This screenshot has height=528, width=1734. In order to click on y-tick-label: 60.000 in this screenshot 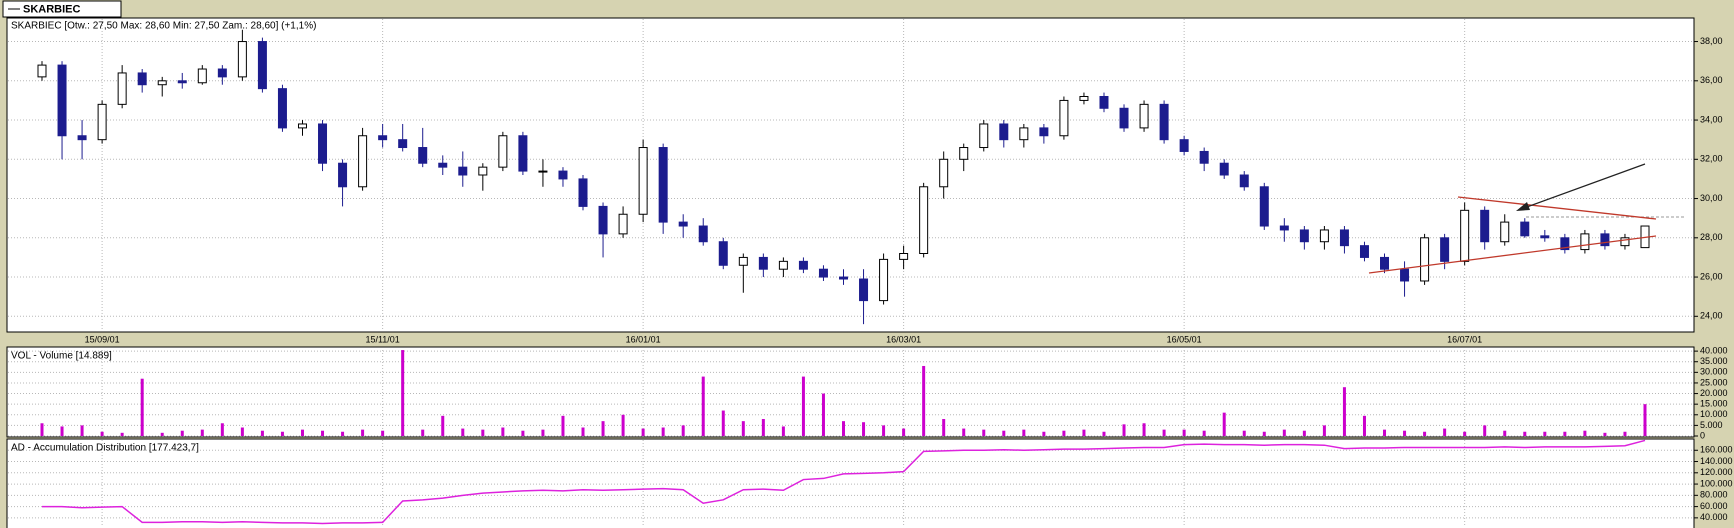, I will do `click(1714, 506)`.